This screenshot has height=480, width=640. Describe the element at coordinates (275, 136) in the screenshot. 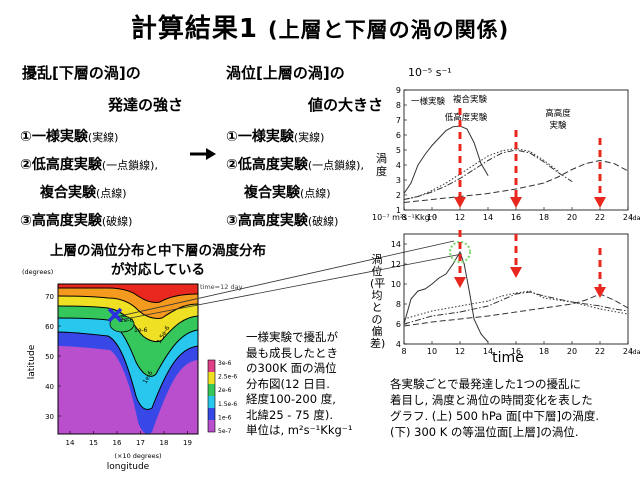

I see `right-item-1: ①一様実験(実線)` at that location.